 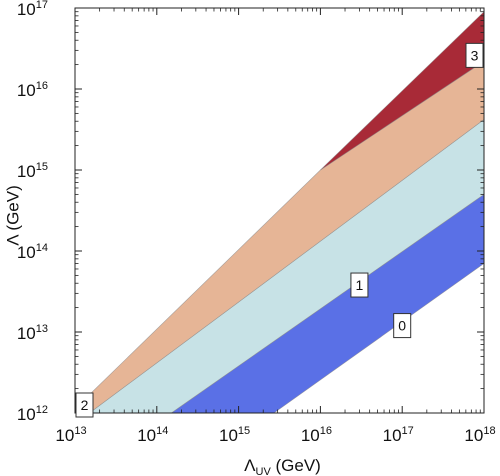 I want to click on region-0-label: 0, so click(x=402, y=326).